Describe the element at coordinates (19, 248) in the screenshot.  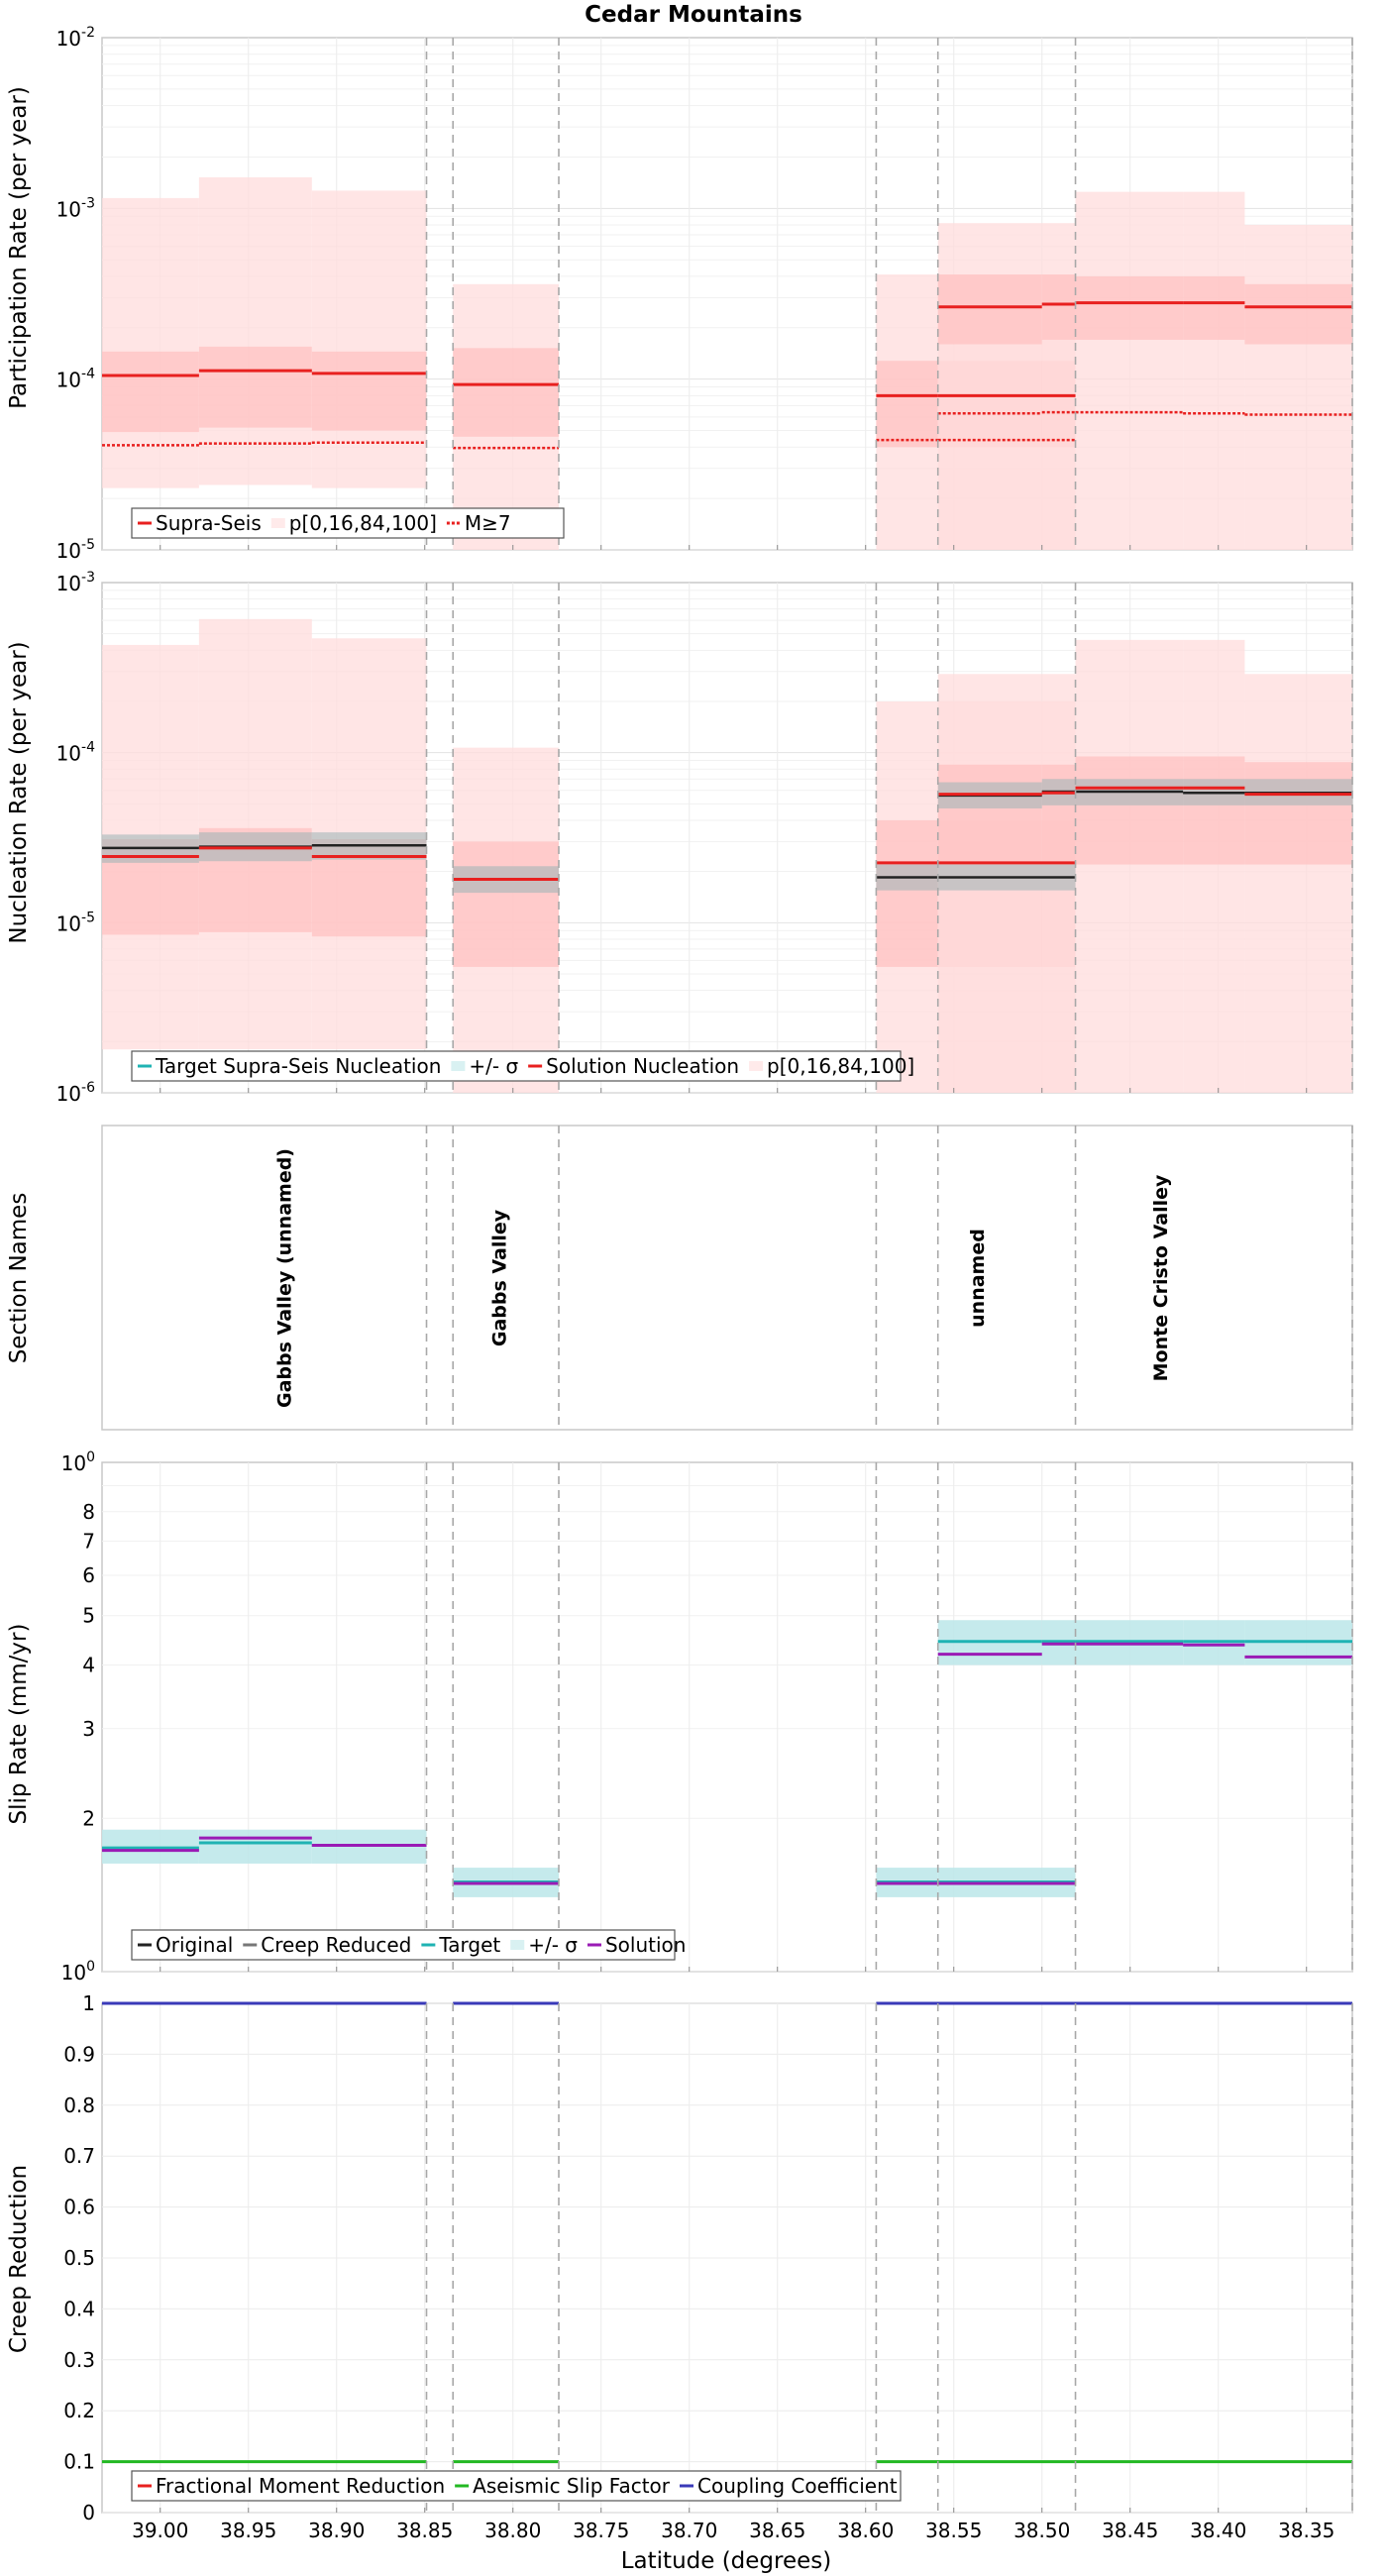
I see `participation-y-label: Participation Rate (per year)` at that location.